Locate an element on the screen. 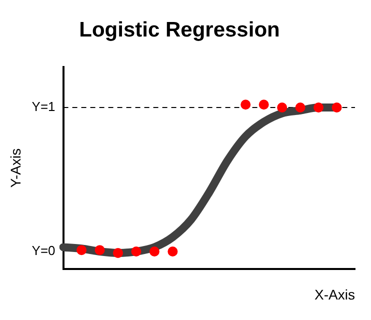 Image resolution: width=371 pixels, height=320 pixels. y-tick-label: Y=0 is located at coordinates (44, 250).